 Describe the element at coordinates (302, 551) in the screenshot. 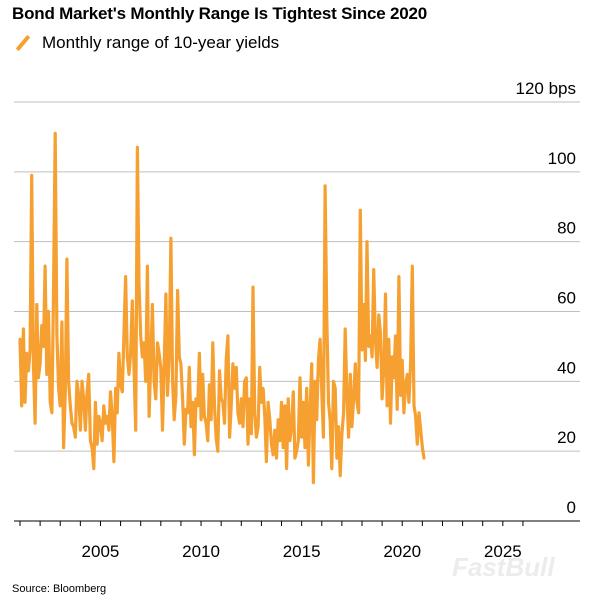

I see `x-tick-label-2015: 2015` at that location.